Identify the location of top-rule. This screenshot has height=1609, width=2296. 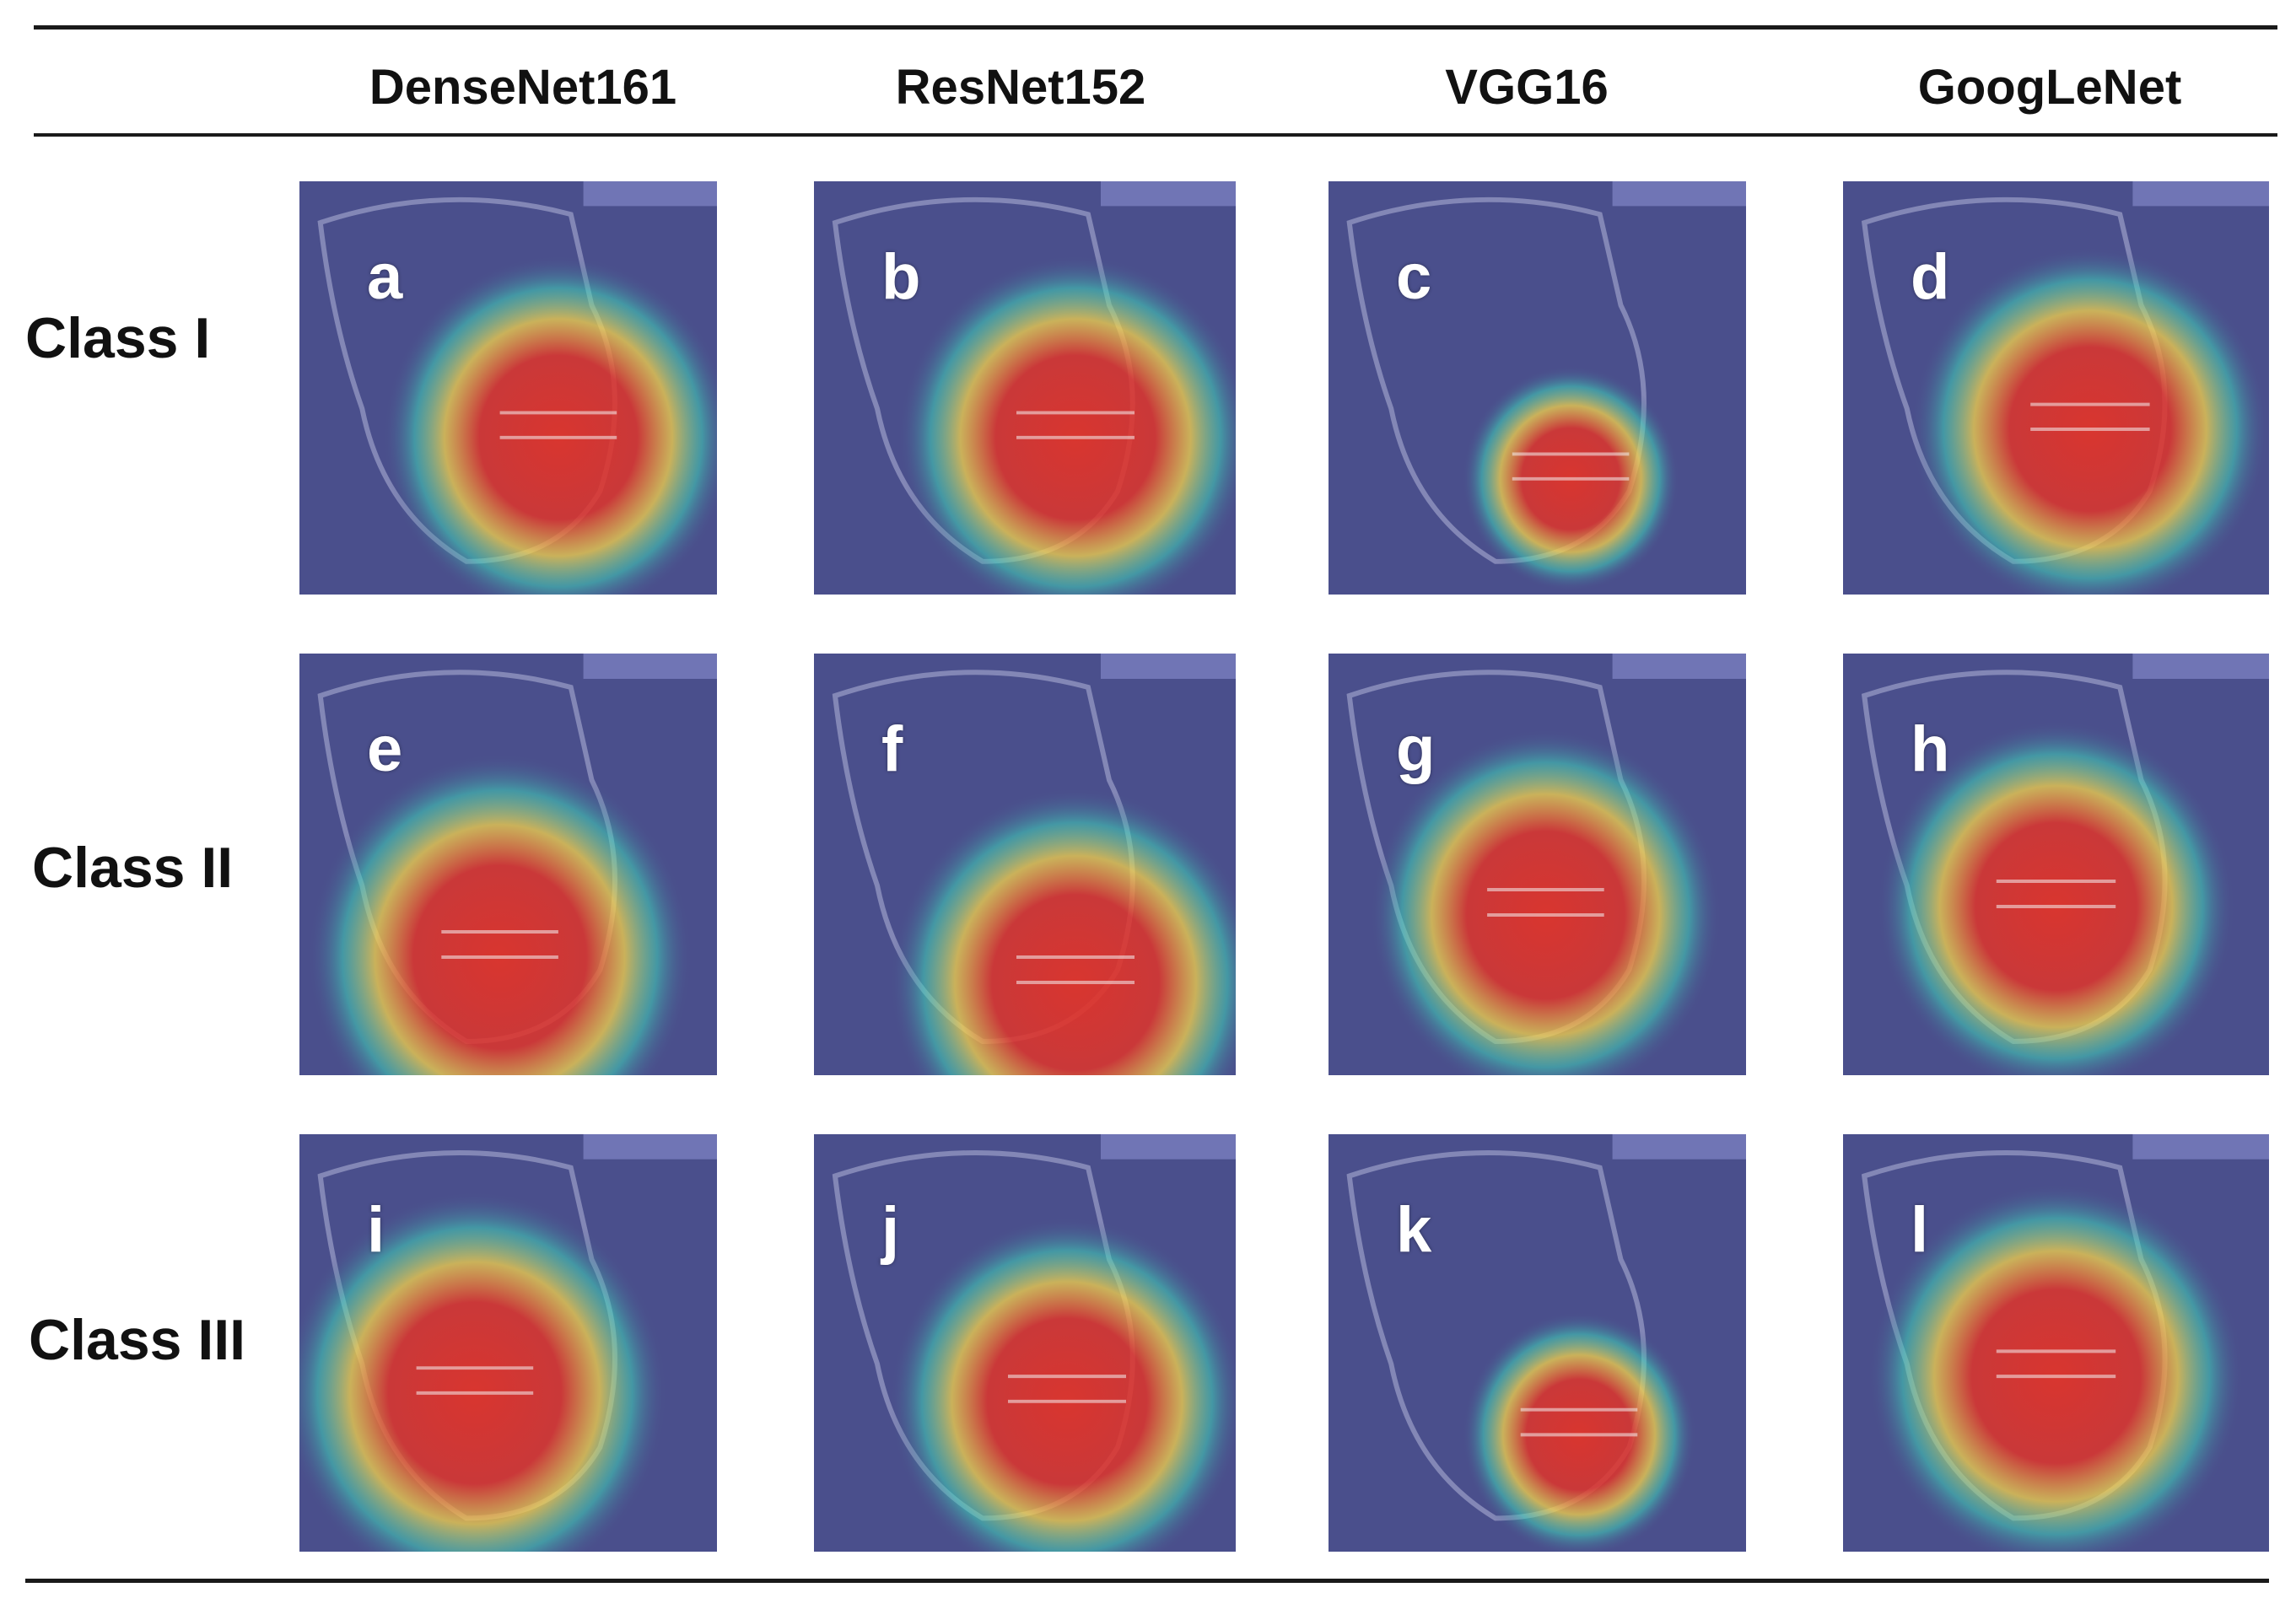
(1155, 27).